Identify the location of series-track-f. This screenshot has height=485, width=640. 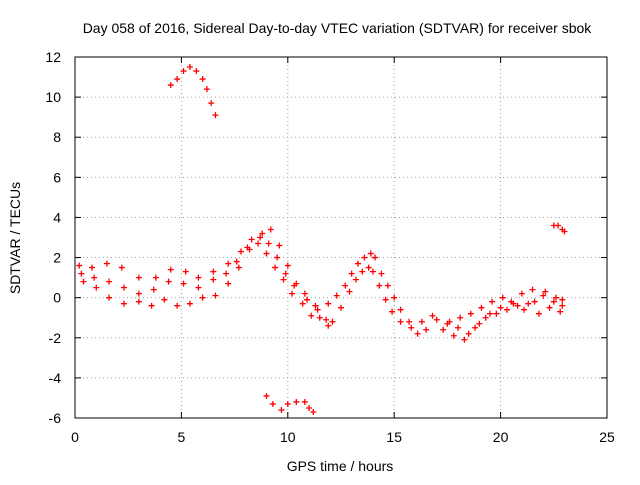
(506, 306).